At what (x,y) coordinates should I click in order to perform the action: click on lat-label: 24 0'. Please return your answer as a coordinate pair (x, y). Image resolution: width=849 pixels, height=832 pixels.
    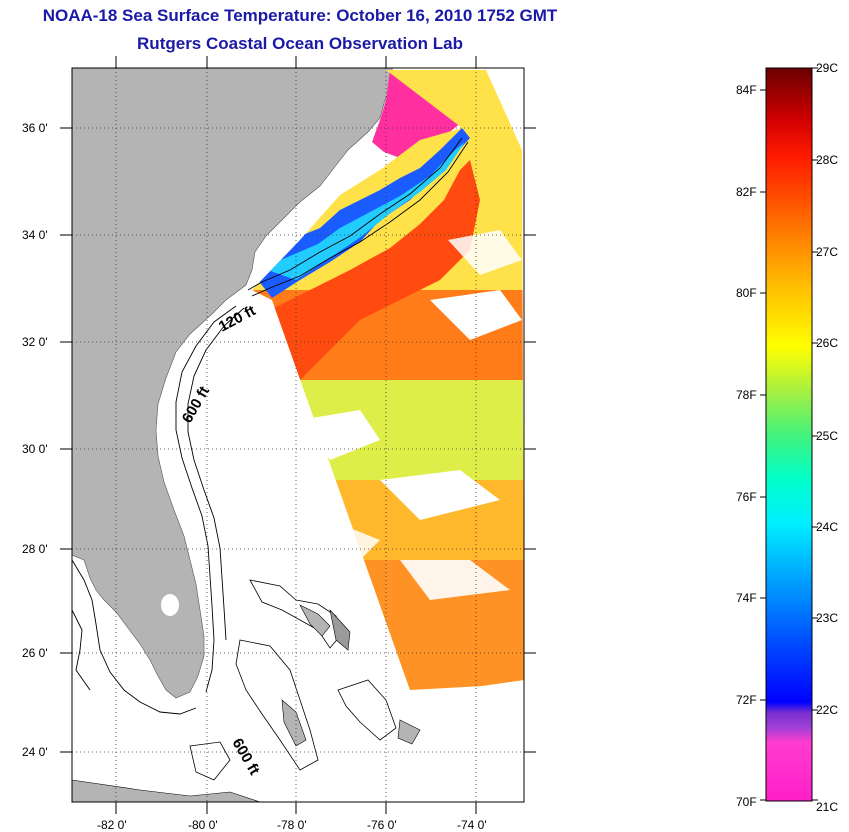
    Looking at the image, I should click on (35, 752).